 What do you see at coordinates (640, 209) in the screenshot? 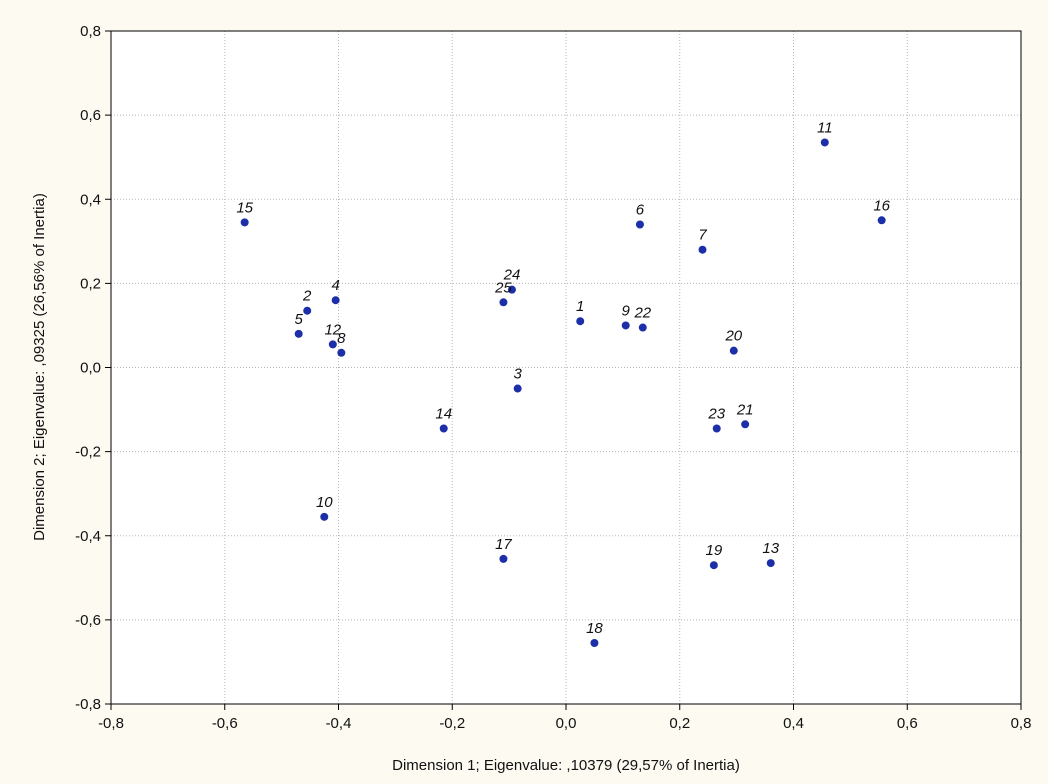
I see `point-label-6: 6` at bounding box center [640, 209].